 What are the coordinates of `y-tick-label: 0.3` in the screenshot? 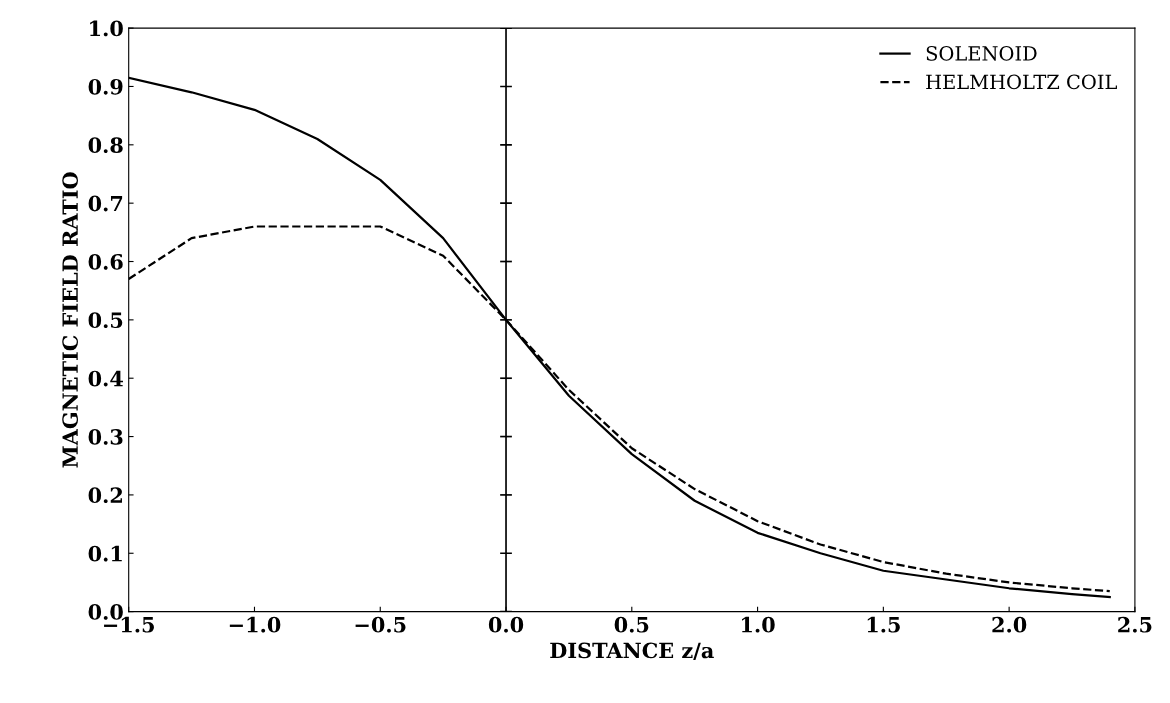 It's located at (105, 437).